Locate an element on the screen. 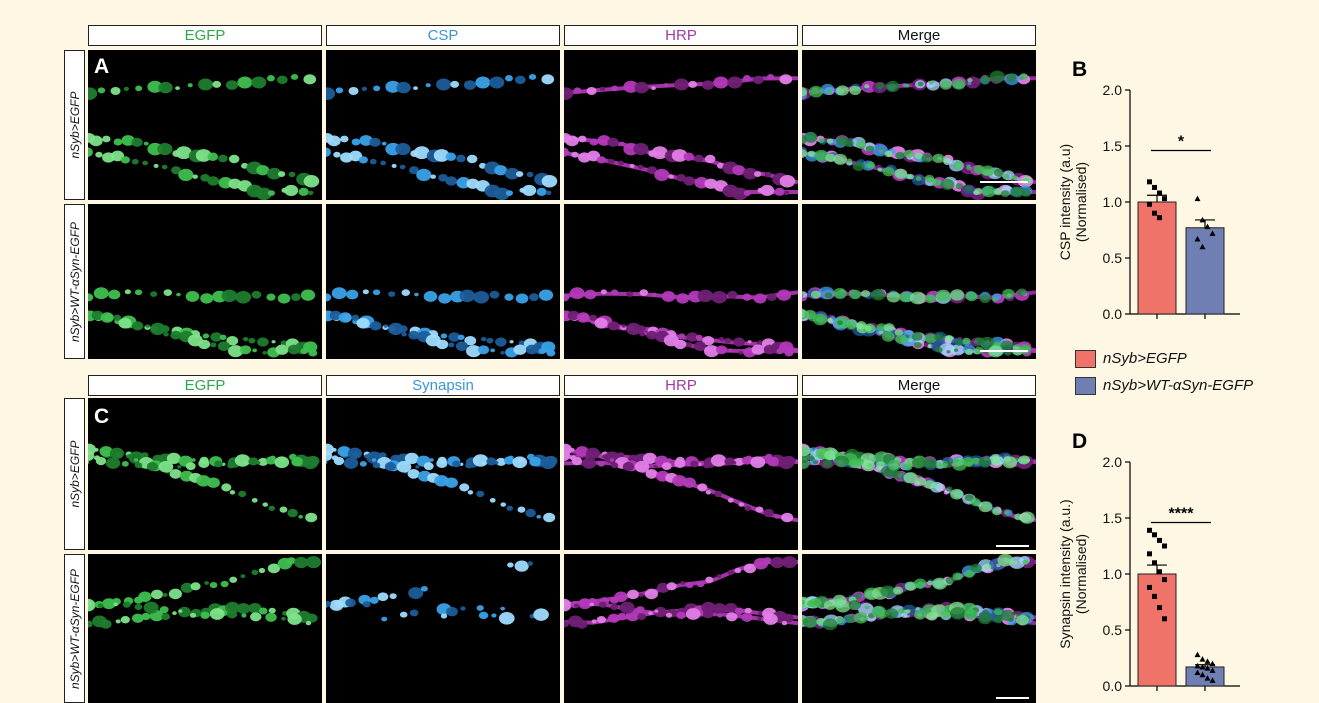 This screenshot has height=703, width=1319. significance-label: * is located at coordinates (1181, 141).